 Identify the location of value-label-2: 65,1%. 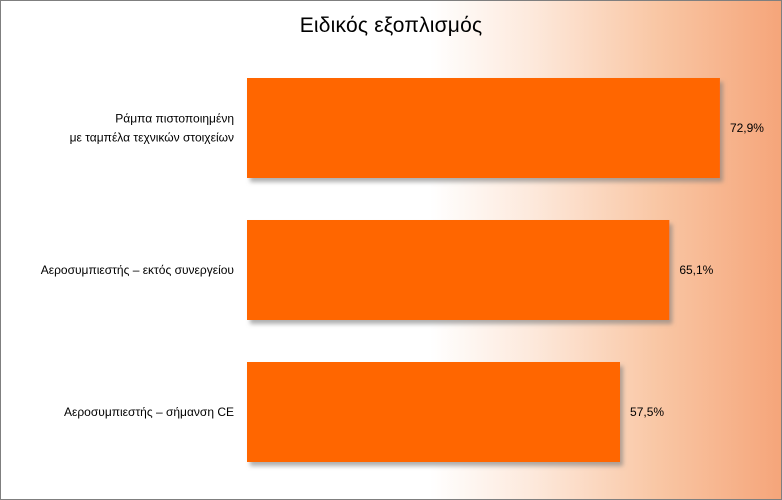
(696, 270).